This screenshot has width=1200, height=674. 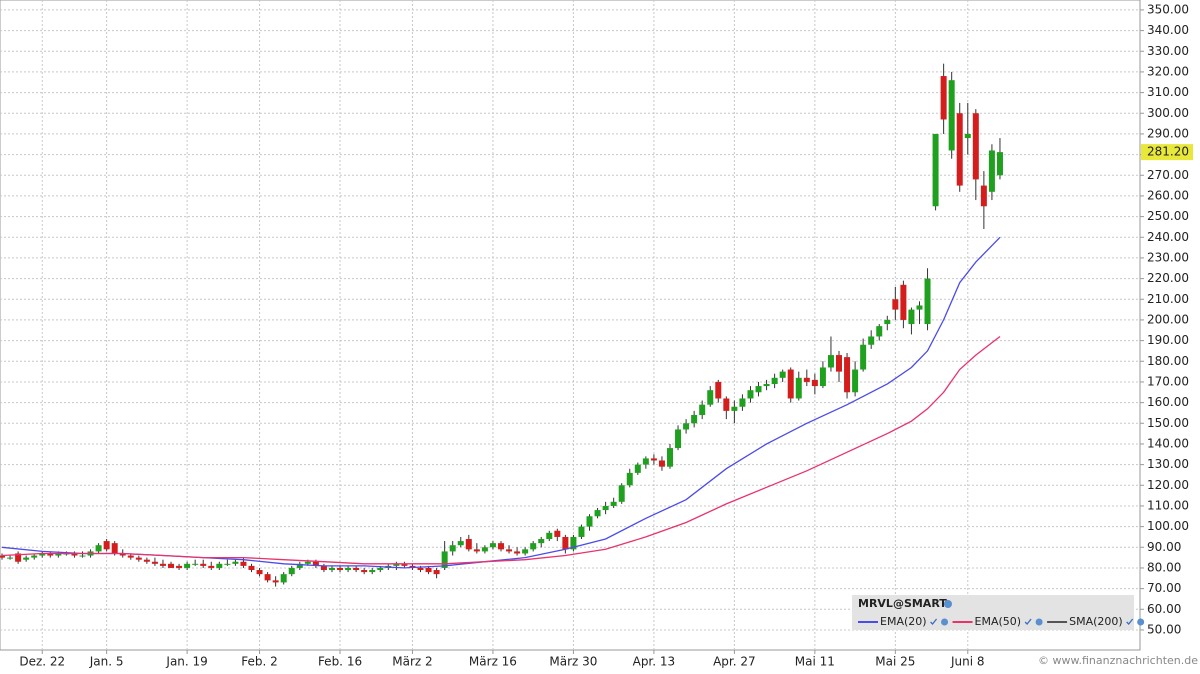 I want to click on y-tick-label: 100.00, so click(x=1168, y=526).